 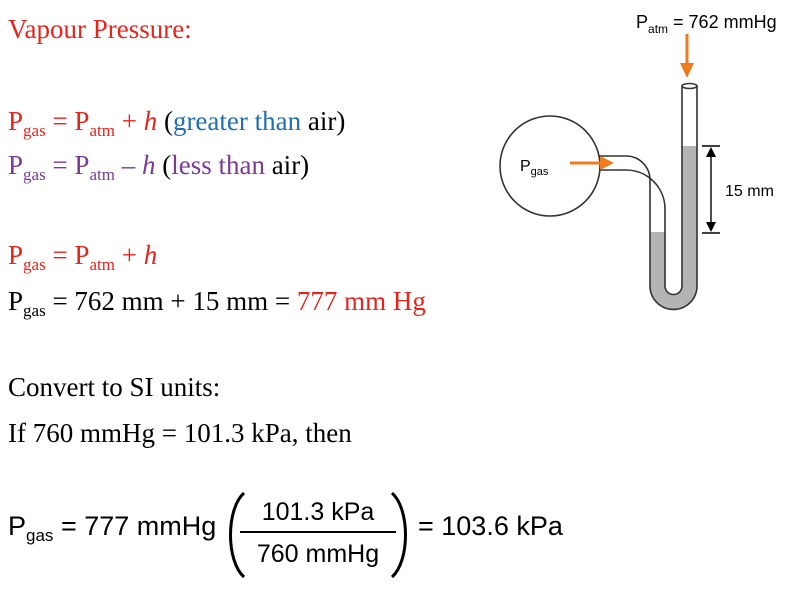 I want to click on convert-heading: Convert to SI units:, so click(x=114, y=387).